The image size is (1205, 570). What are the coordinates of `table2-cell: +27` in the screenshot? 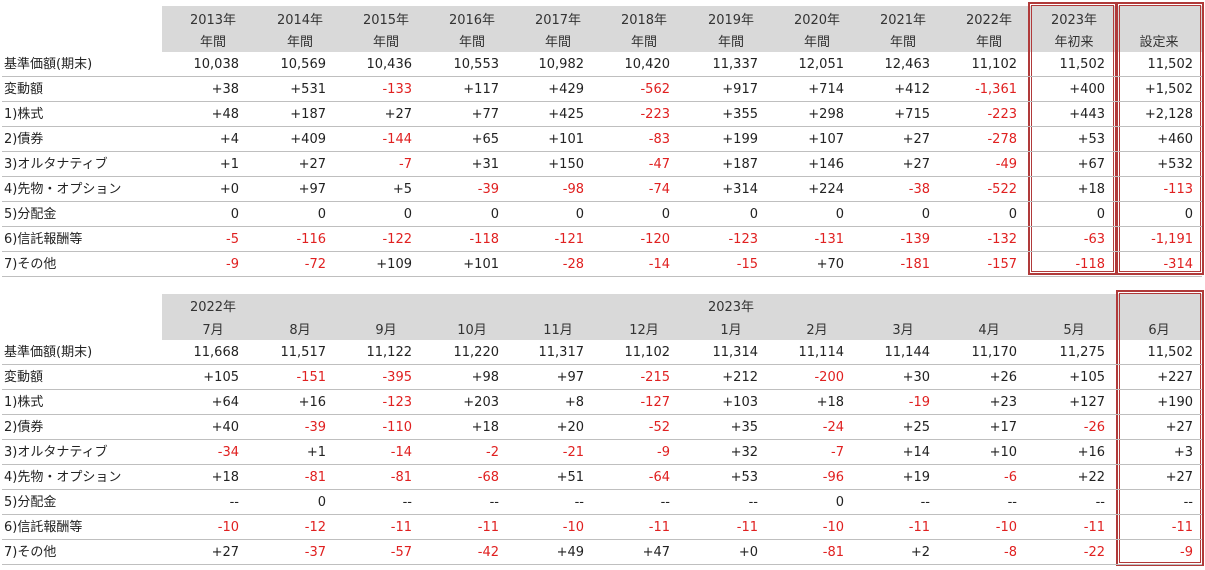 It's located at (1179, 427).